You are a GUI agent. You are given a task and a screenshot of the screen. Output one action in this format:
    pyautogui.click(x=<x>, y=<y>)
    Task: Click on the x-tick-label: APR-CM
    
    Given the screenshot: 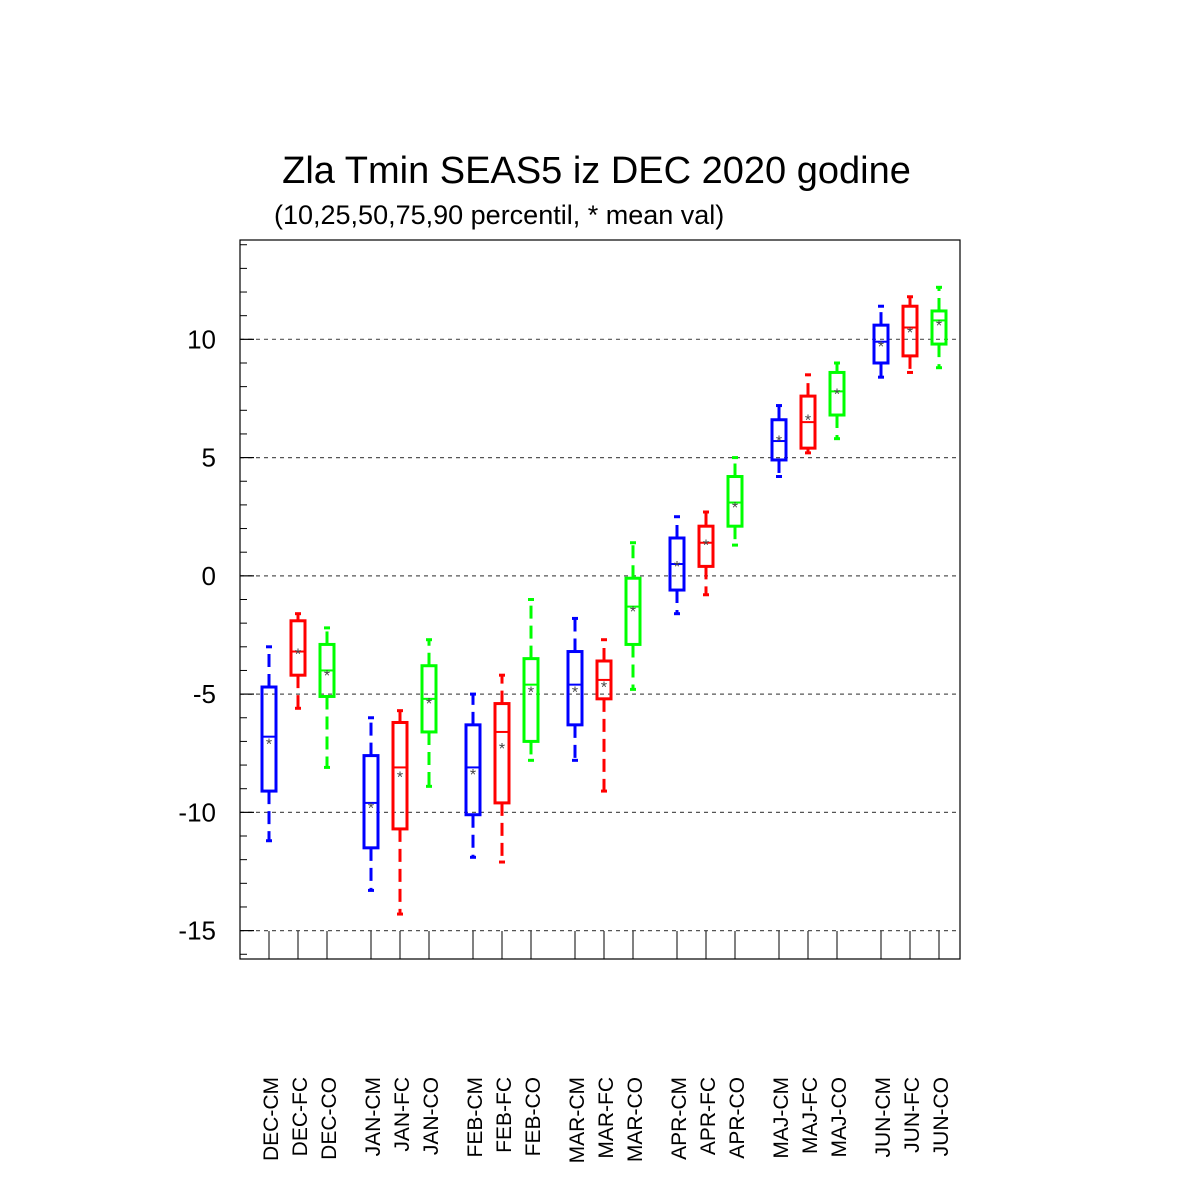 What is the action you would take?
    pyautogui.click(x=679, y=1118)
    